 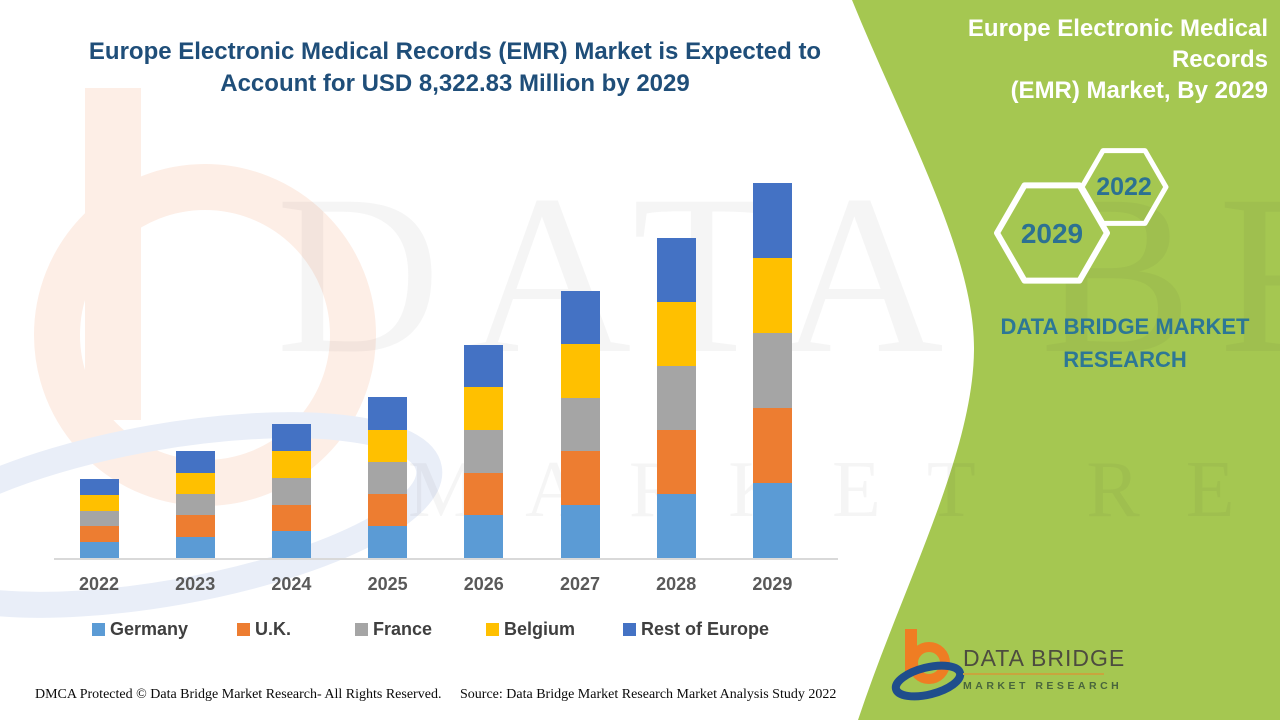 What do you see at coordinates (844, 490) in the screenshot?
I see `watermark-text-row2: MARKET RESEARCH` at bounding box center [844, 490].